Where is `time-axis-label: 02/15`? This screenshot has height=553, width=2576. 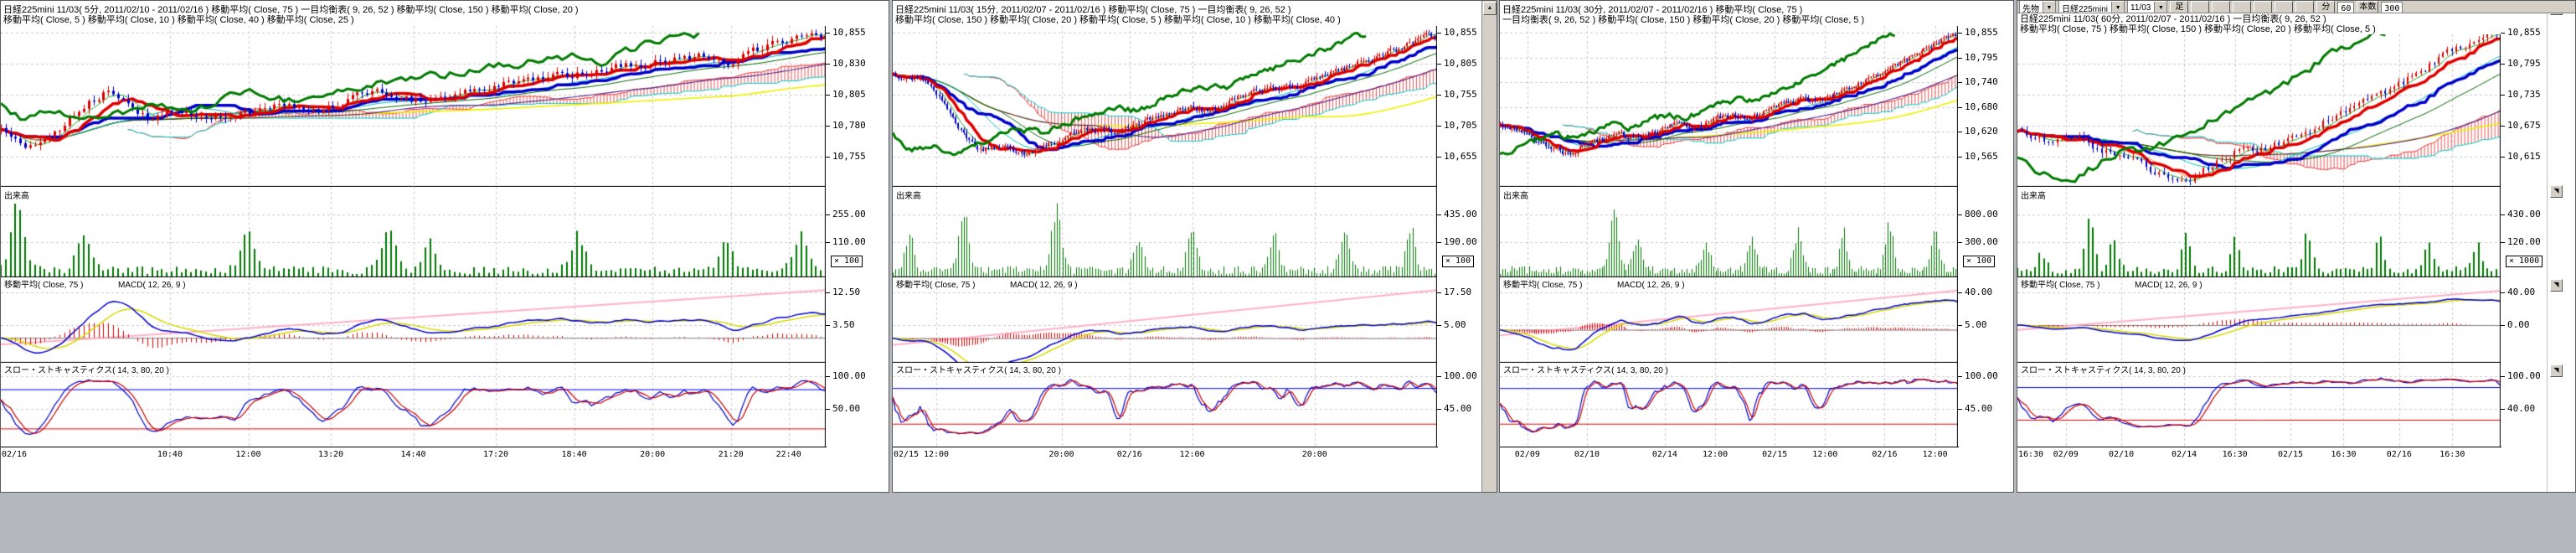 time-axis-label: 02/15 is located at coordinates (2290, 454).